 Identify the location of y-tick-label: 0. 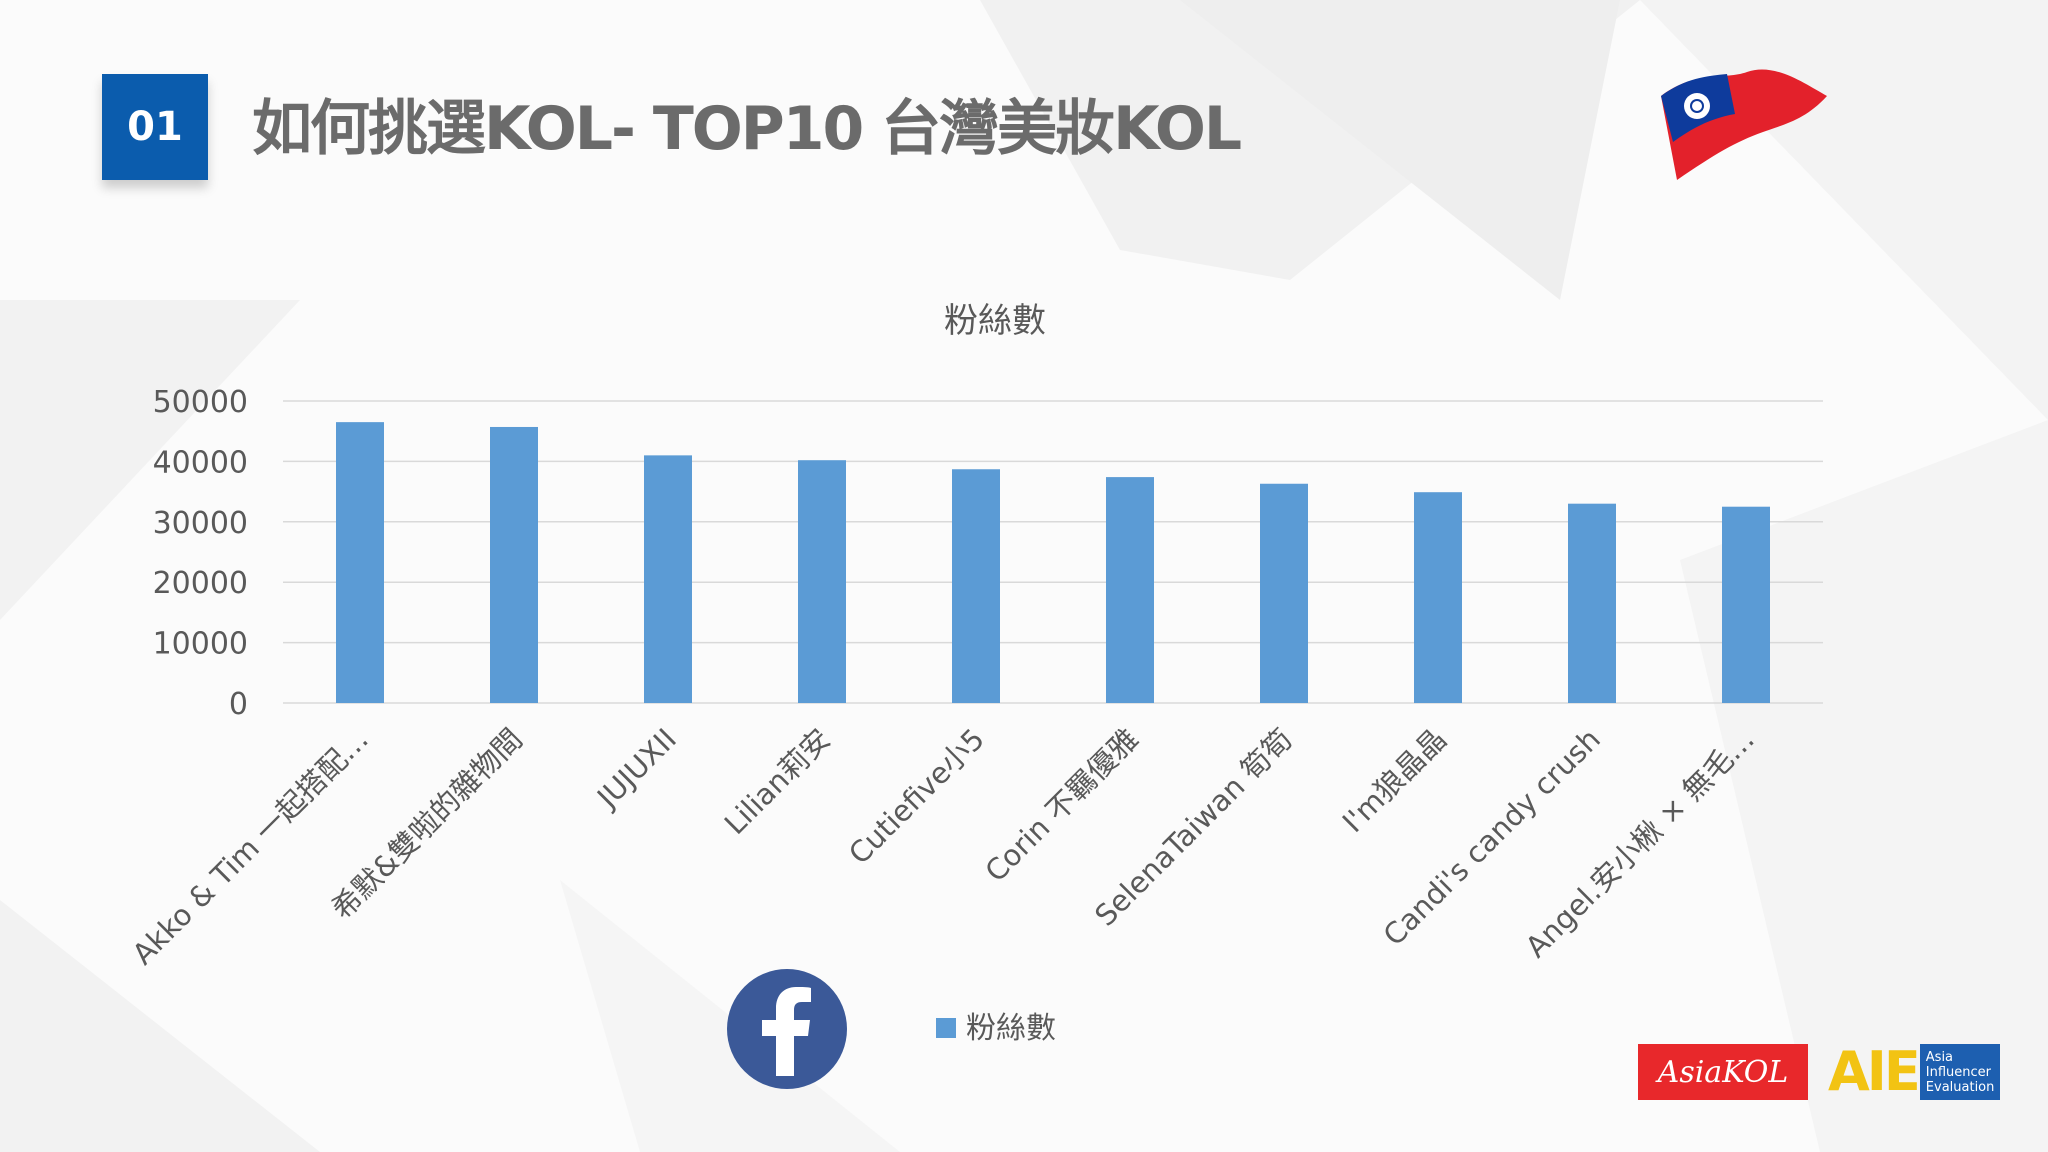
(238, 704).